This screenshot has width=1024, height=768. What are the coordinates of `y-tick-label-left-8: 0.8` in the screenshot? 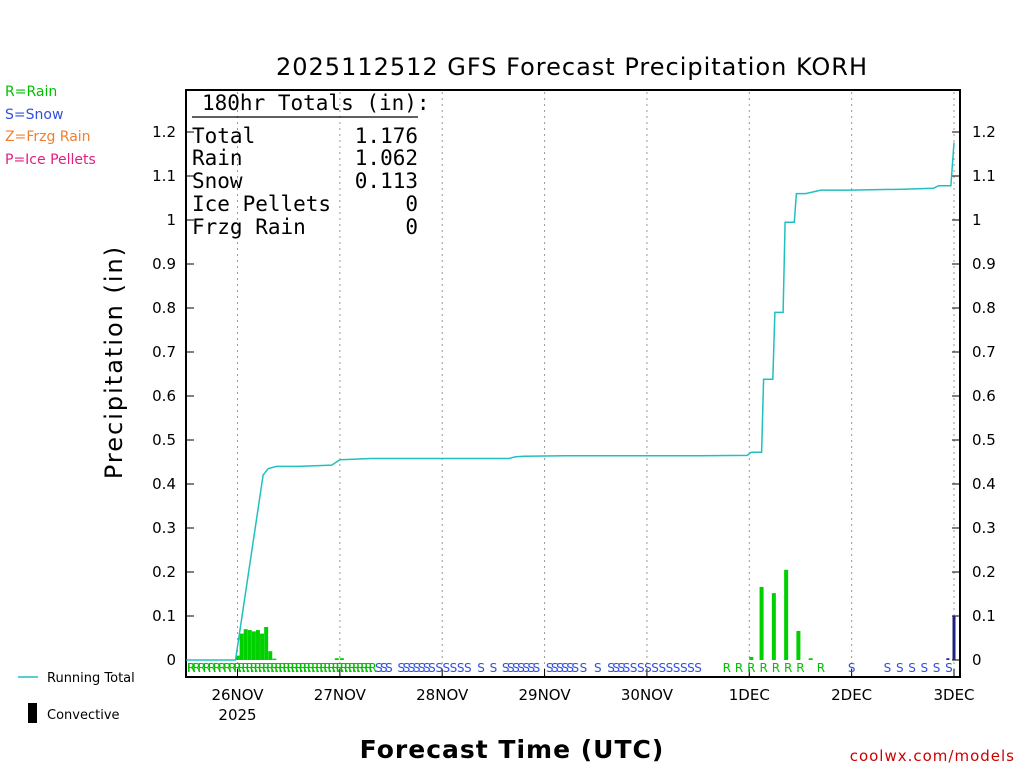 It's located at (164, 308).